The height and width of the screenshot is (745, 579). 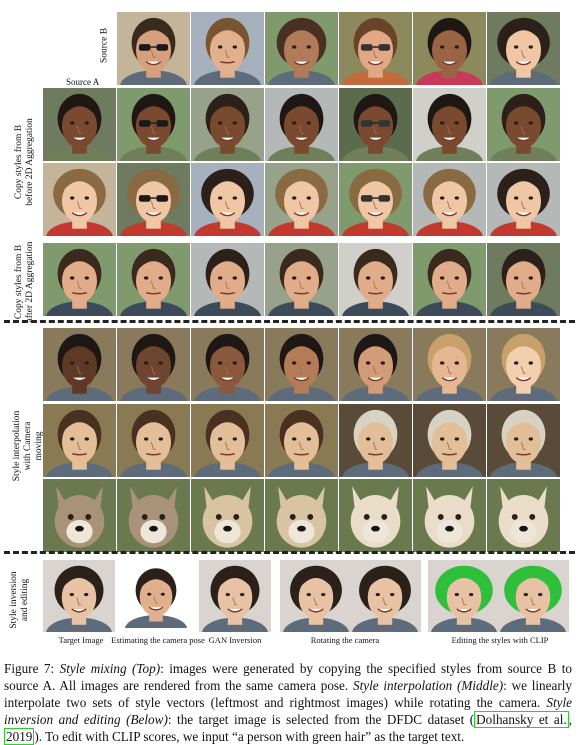 What do you see at coordinates (24, 282) in the screenshot?
I see `row-after-label: Copy styles from B after 2D Aggregation` at bounding box center [24, 282].